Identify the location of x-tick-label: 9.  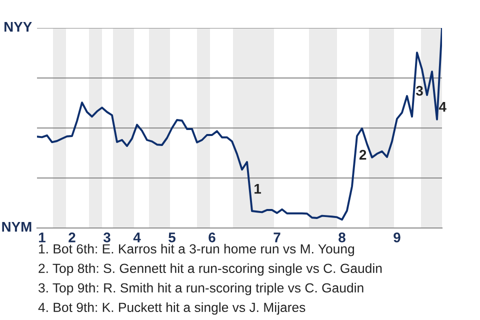
(397, 237).